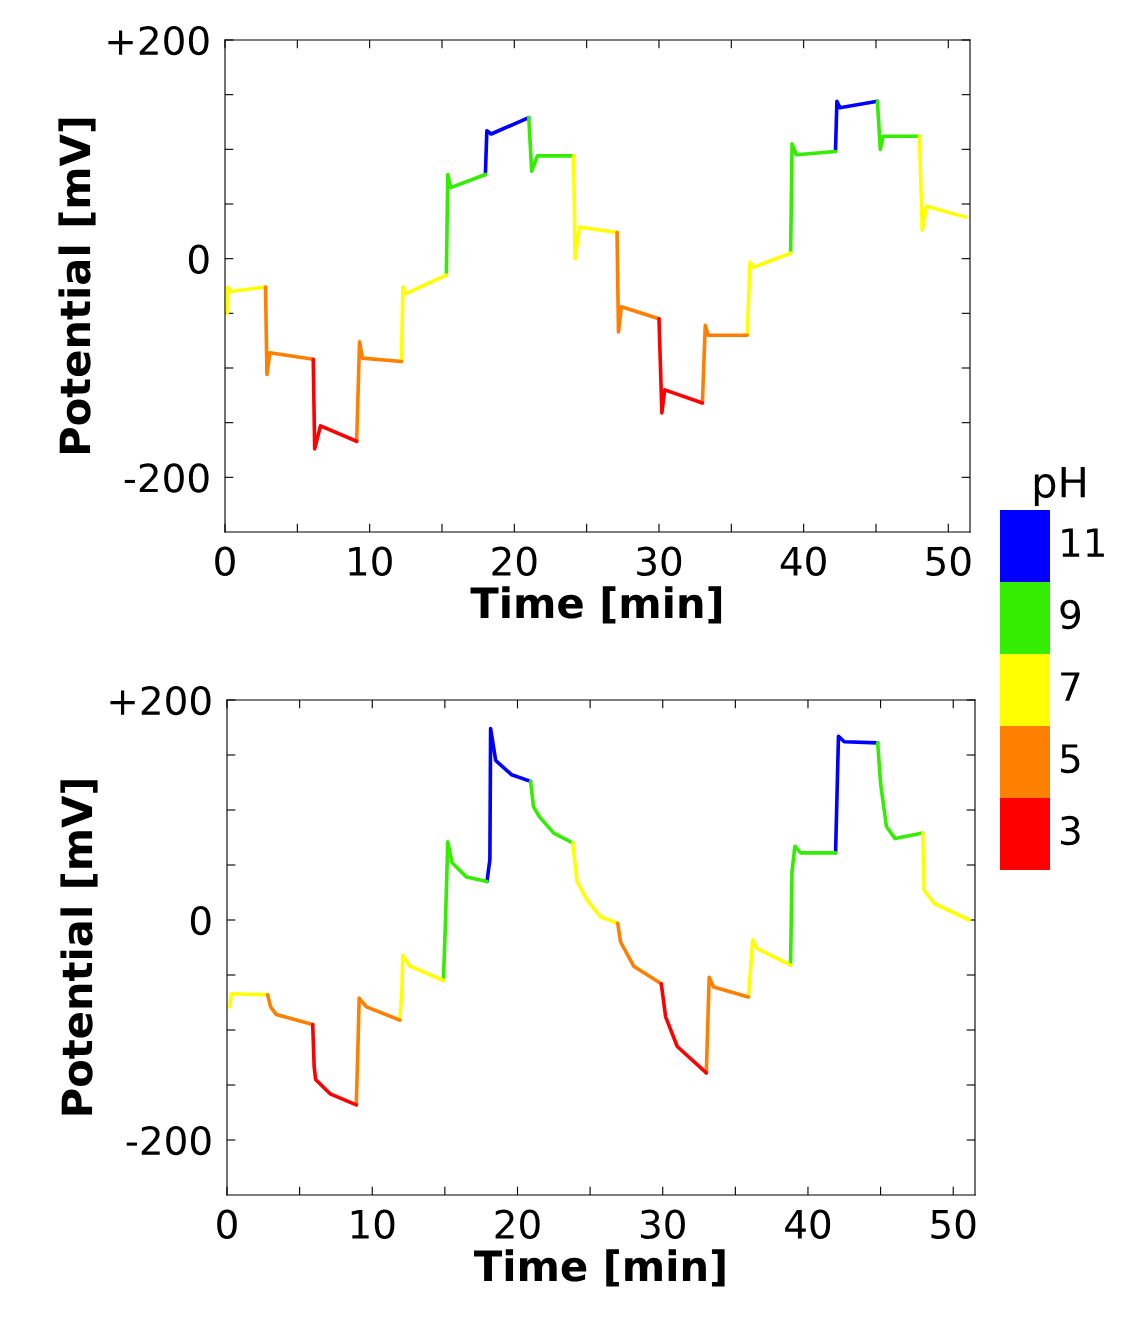 Image resolution: width=1131 pixels, height=1328 pixels. Describe the element at coordinates (1070, 686) in the screenshot. I see `legend-label: 7` at that location.